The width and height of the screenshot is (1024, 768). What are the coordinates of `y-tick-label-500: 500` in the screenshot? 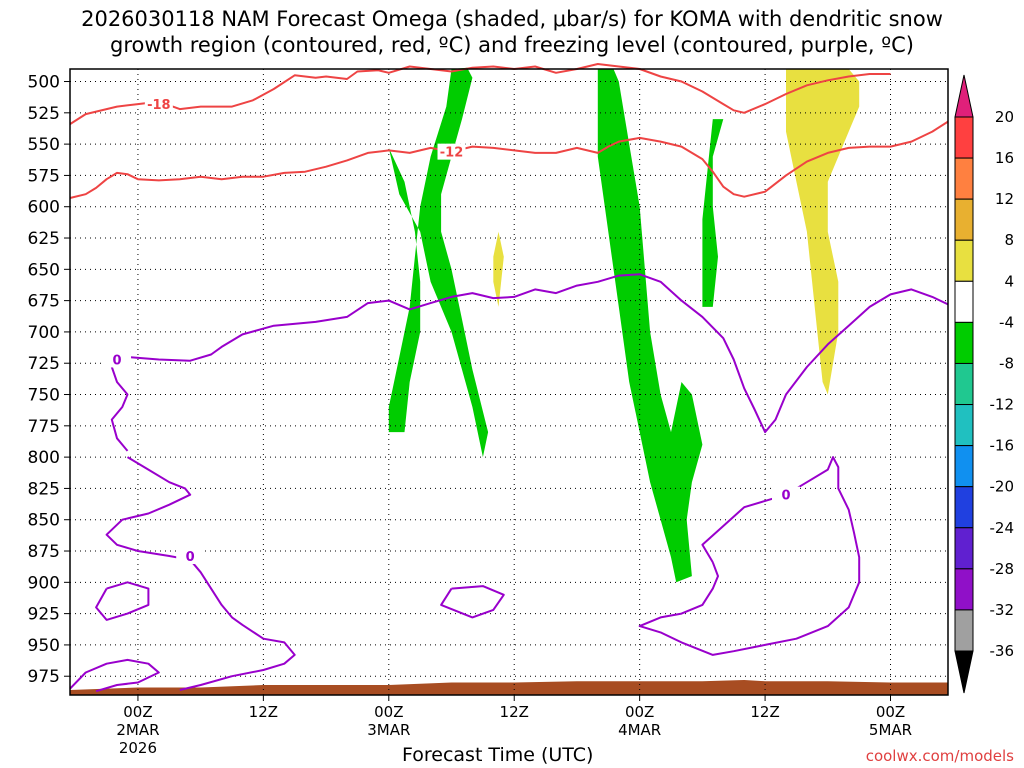 It's located at (44, 83).